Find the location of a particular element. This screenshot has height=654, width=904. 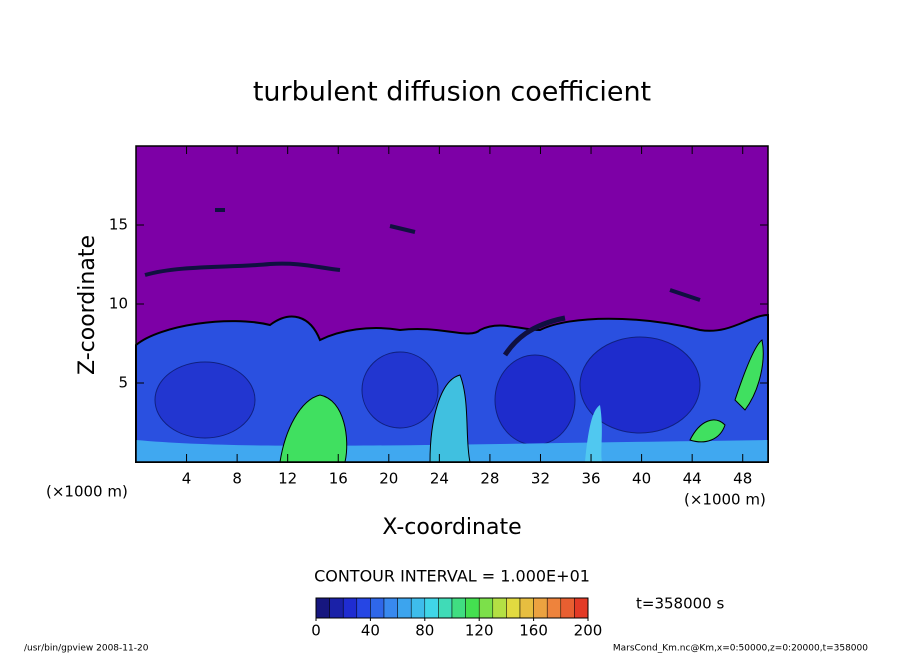

x-tick-label: 8 is located at coordinates (237, 479).